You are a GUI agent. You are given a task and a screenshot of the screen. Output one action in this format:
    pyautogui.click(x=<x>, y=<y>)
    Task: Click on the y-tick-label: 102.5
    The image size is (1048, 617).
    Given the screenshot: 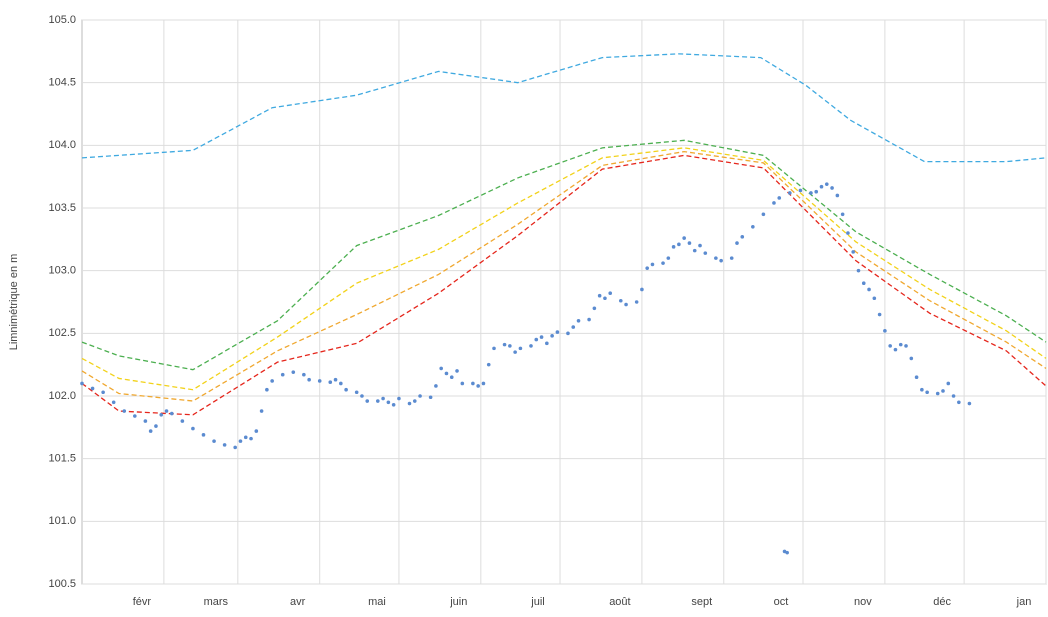 What is the action you would take?
    pyautogui.click(x=62, y=333)
    